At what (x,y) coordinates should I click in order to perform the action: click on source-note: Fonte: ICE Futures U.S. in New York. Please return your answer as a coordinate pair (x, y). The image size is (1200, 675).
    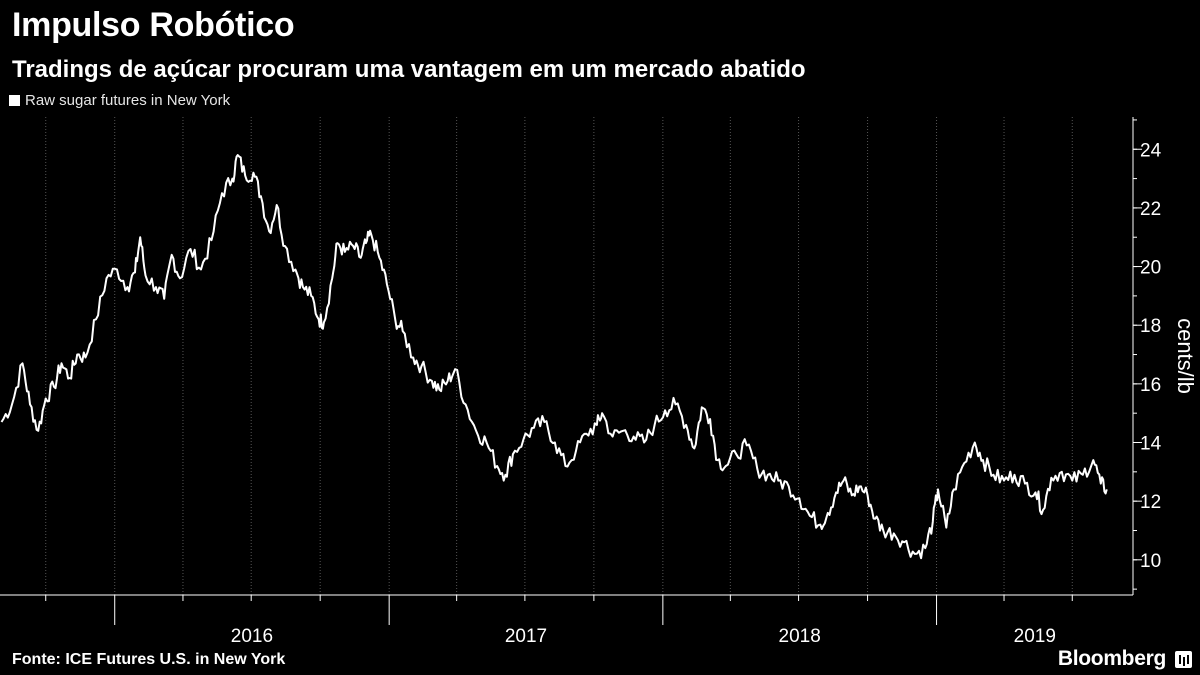
    Looking at the image, I should click on (149, 659).